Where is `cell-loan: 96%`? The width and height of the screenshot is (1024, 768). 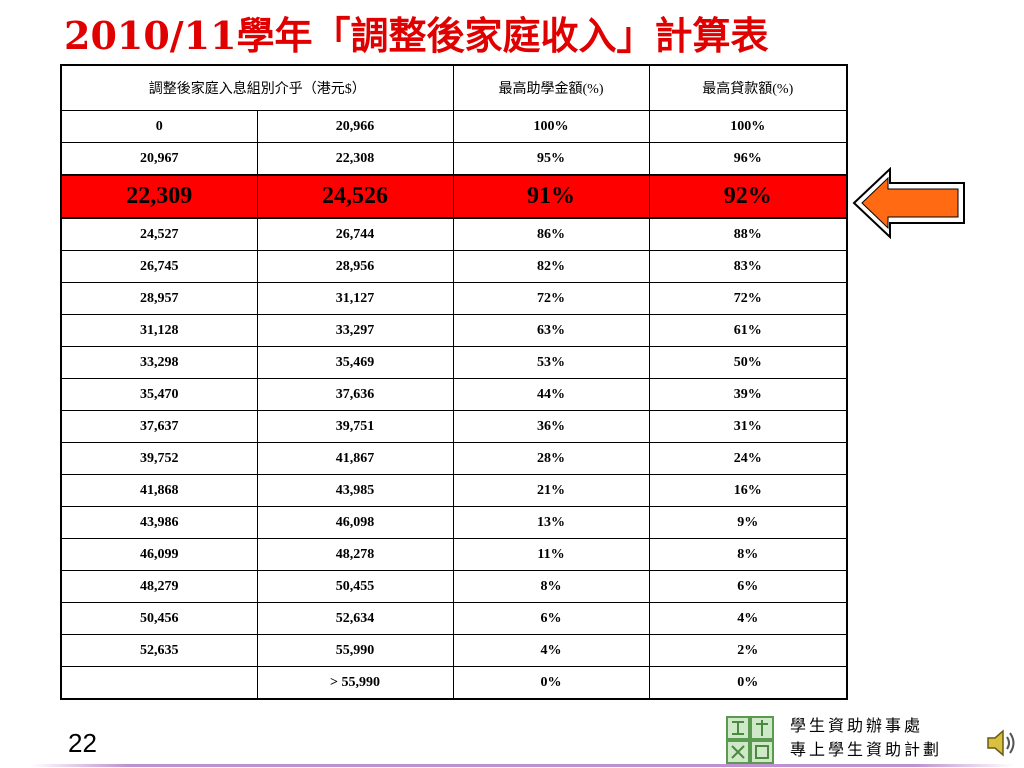
cell-loan: 96% is located at coordinates (748, 159).